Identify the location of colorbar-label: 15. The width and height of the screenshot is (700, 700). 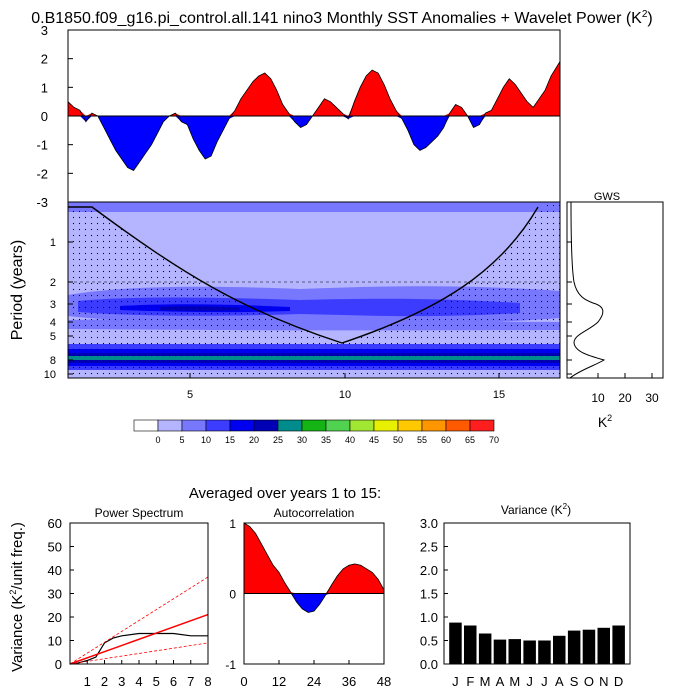
(230, 440).